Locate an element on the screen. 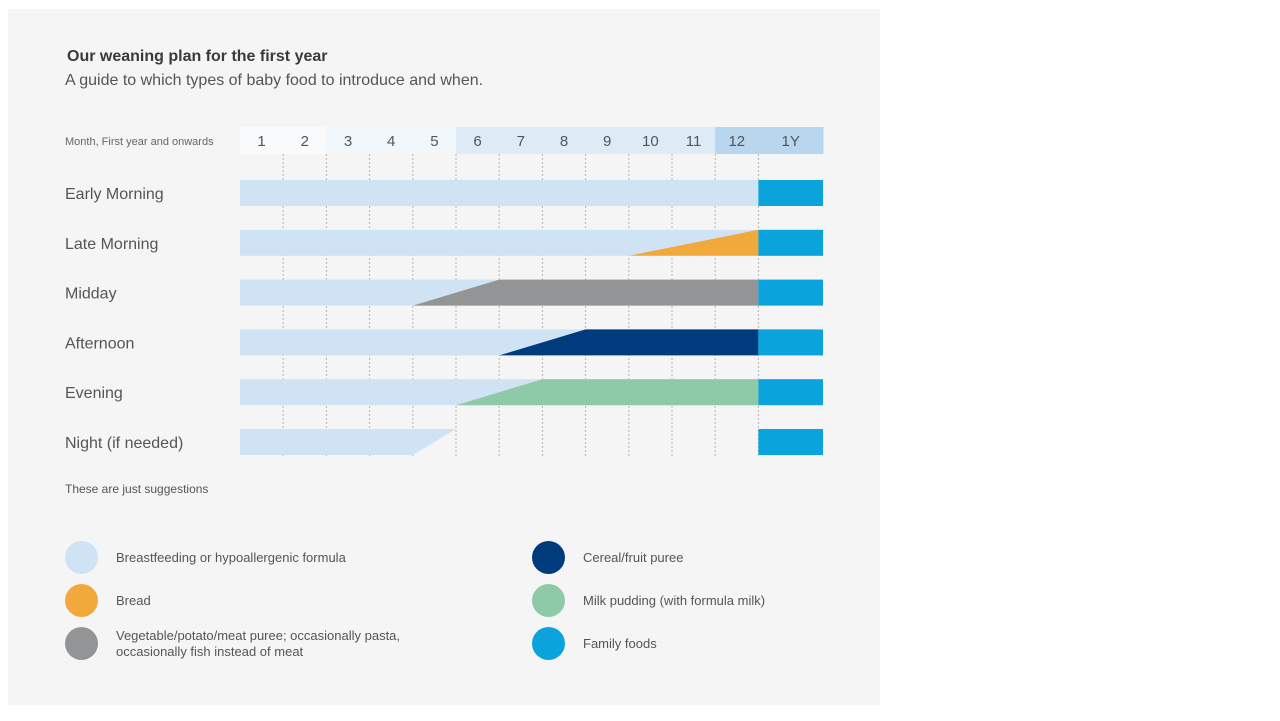 The height and width of the screenshot is (721, 1280). page-title: Our weaning plan for the first year is located at coordinates (197, 56).